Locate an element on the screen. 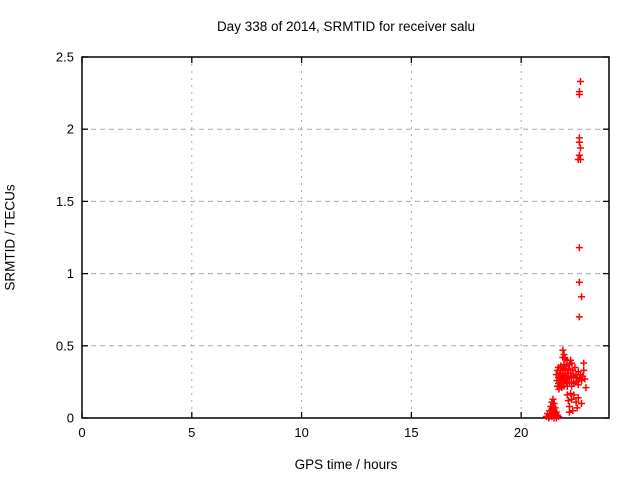 This screenshot has height=480, width=640. x-tick-label: 10 is located at coordinates (301, 432).